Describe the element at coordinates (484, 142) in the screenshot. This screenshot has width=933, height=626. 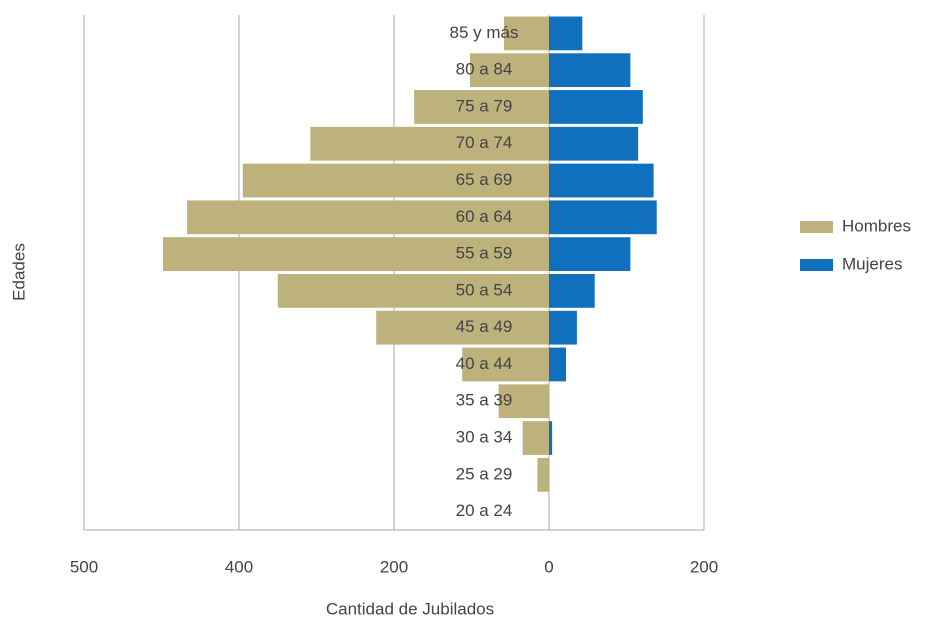
I see `category-label: 70 a 74` at that location.